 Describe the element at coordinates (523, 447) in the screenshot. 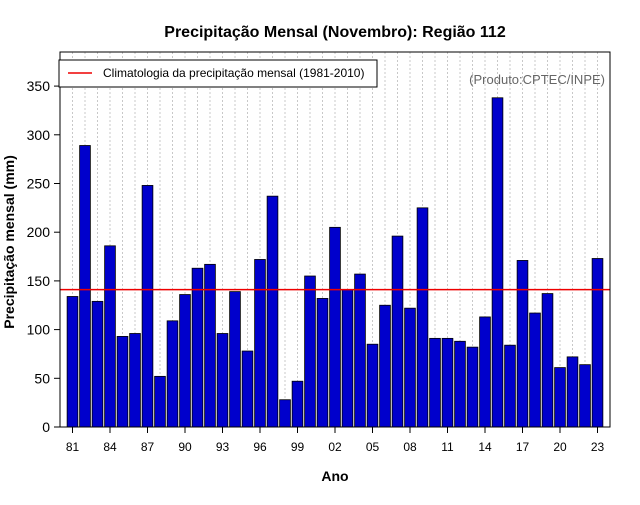

I see `x-tick-label: 17` at that location.